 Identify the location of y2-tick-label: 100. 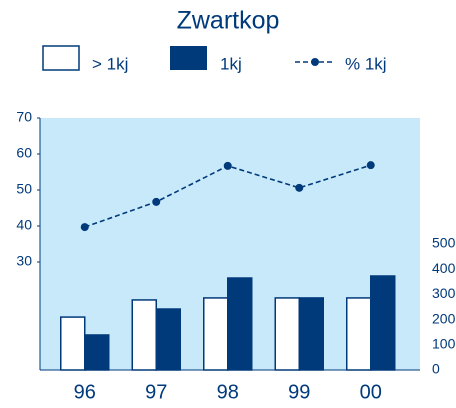
(444, 344).